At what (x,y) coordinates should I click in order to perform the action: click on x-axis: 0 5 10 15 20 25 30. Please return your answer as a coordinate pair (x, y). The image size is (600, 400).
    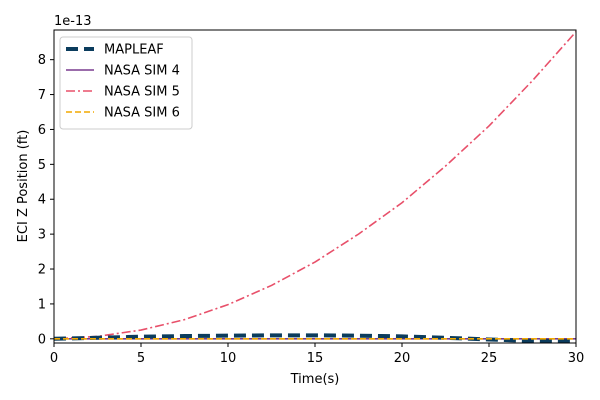
    Looking at the image, I should click on (317, 354).